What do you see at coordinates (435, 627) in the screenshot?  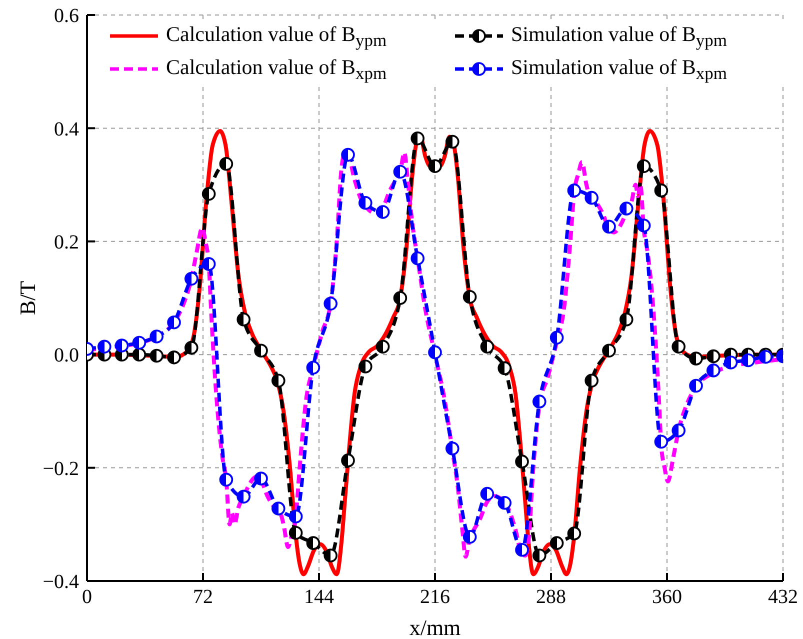 I see `x-axis-title: x/mm` at bounding box center [435, 627].